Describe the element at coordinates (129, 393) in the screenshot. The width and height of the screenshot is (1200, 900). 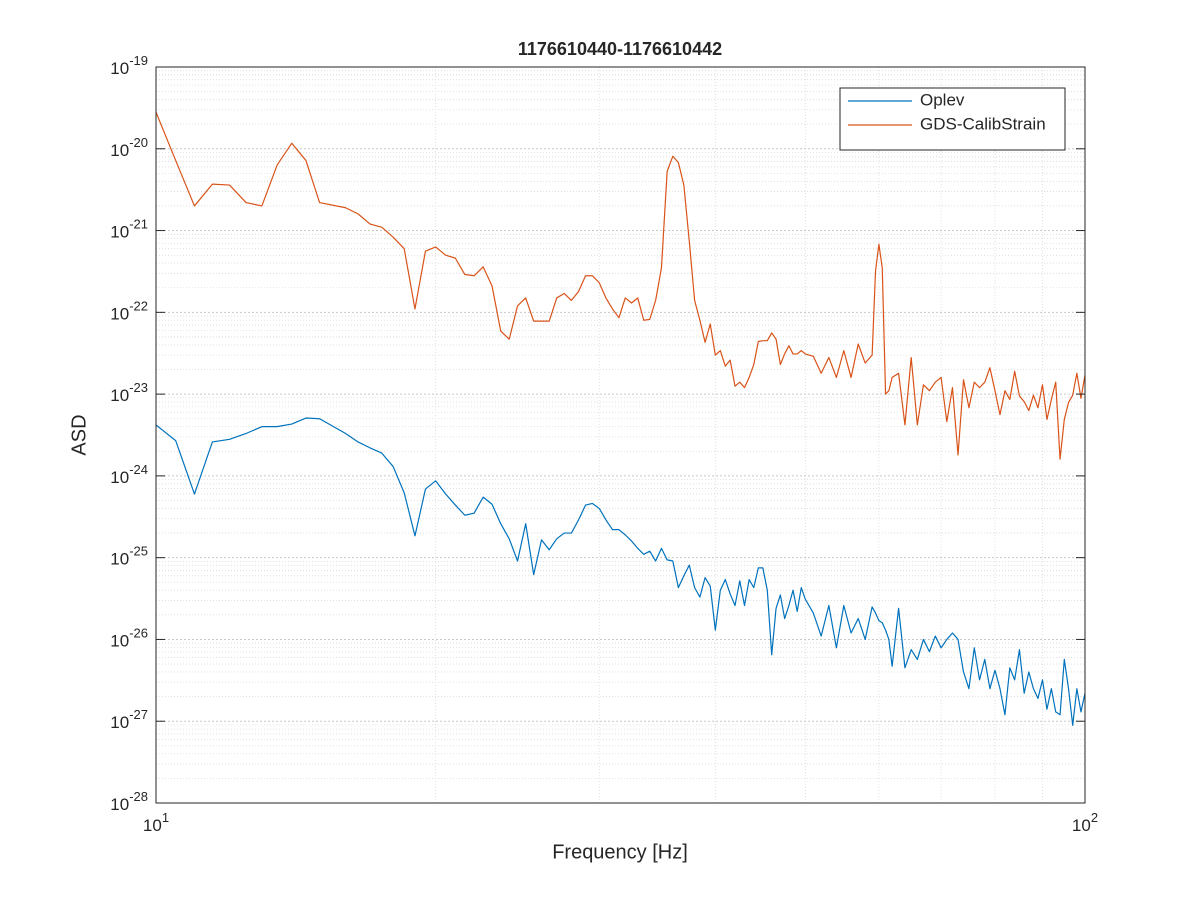
I see `y-tick-label: 10-23` at that location.